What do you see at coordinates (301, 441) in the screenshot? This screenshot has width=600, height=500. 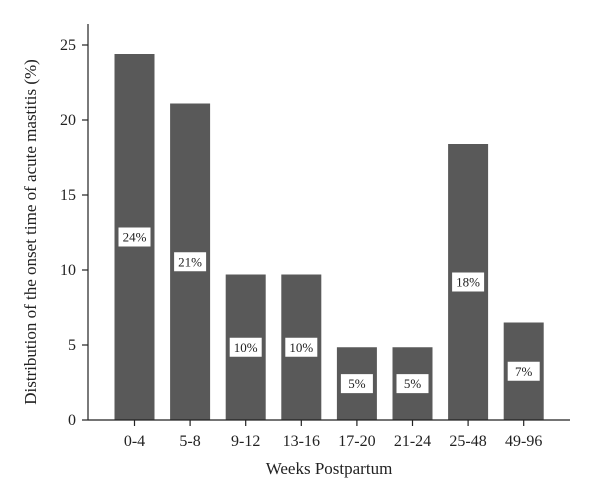 I see `x-tick-label: 13-16` at bounding box center [301, 441].